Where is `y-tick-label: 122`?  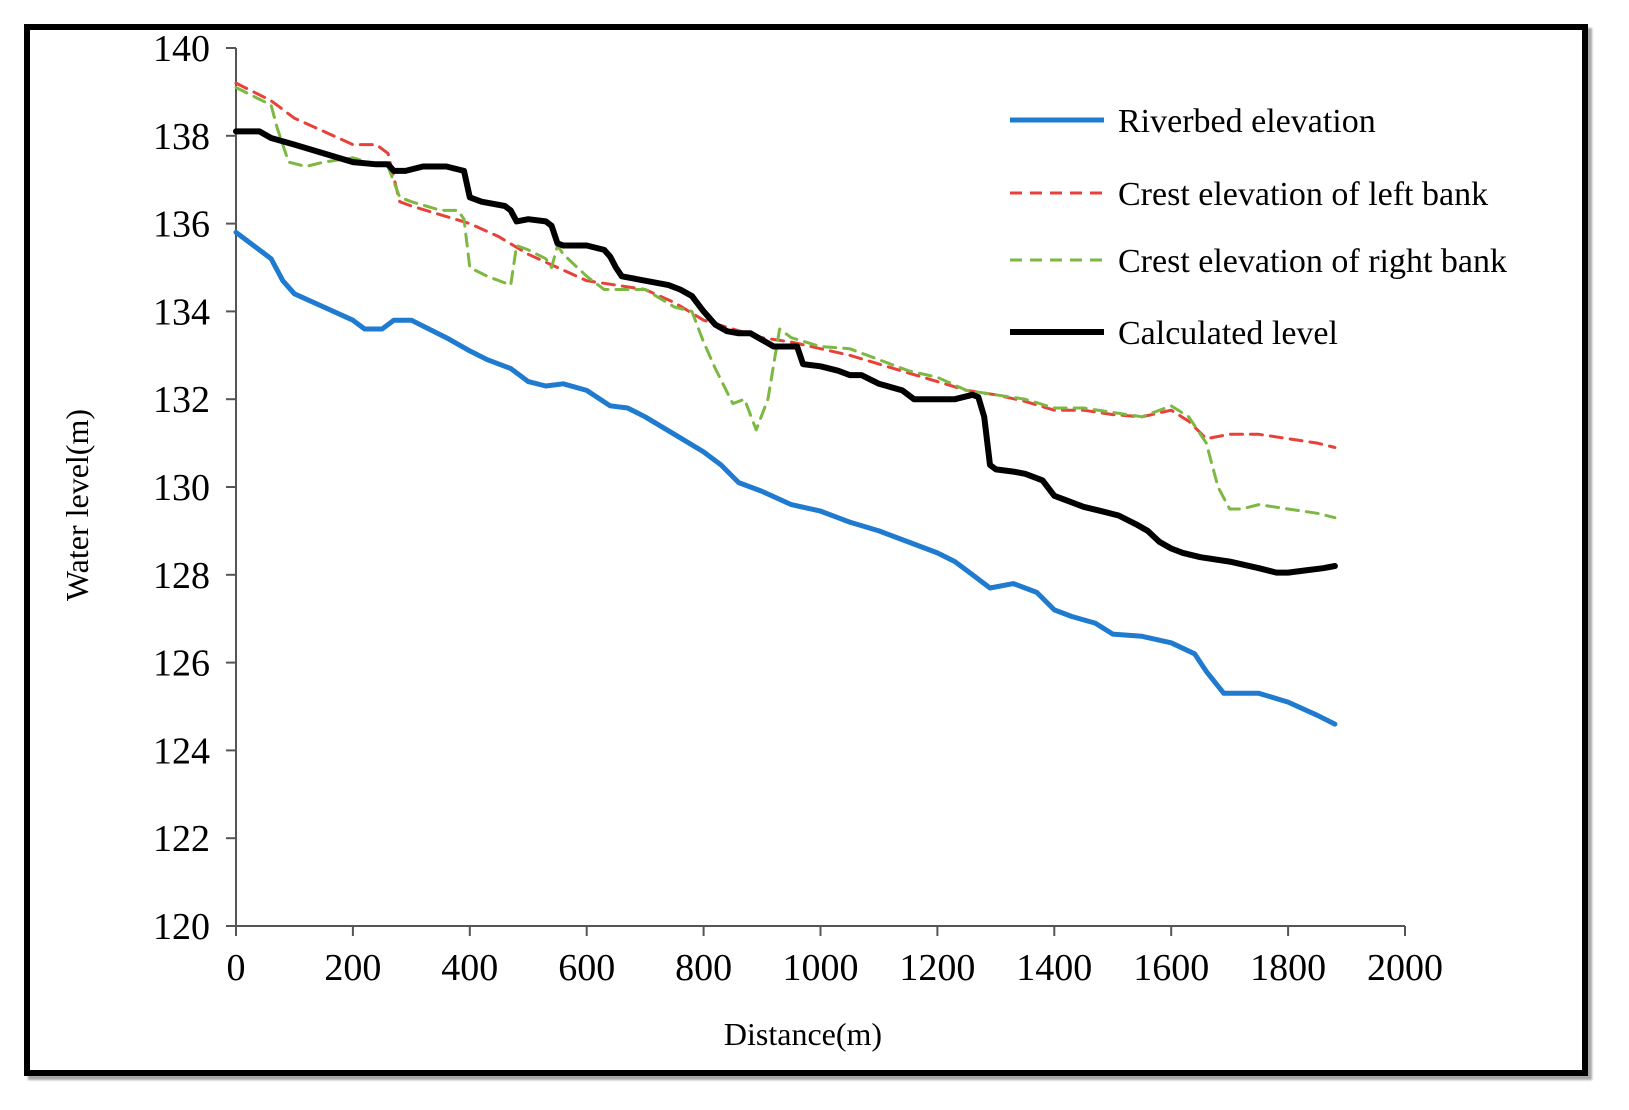 y-tick-label: 122 is located at coordinates (181, 839).